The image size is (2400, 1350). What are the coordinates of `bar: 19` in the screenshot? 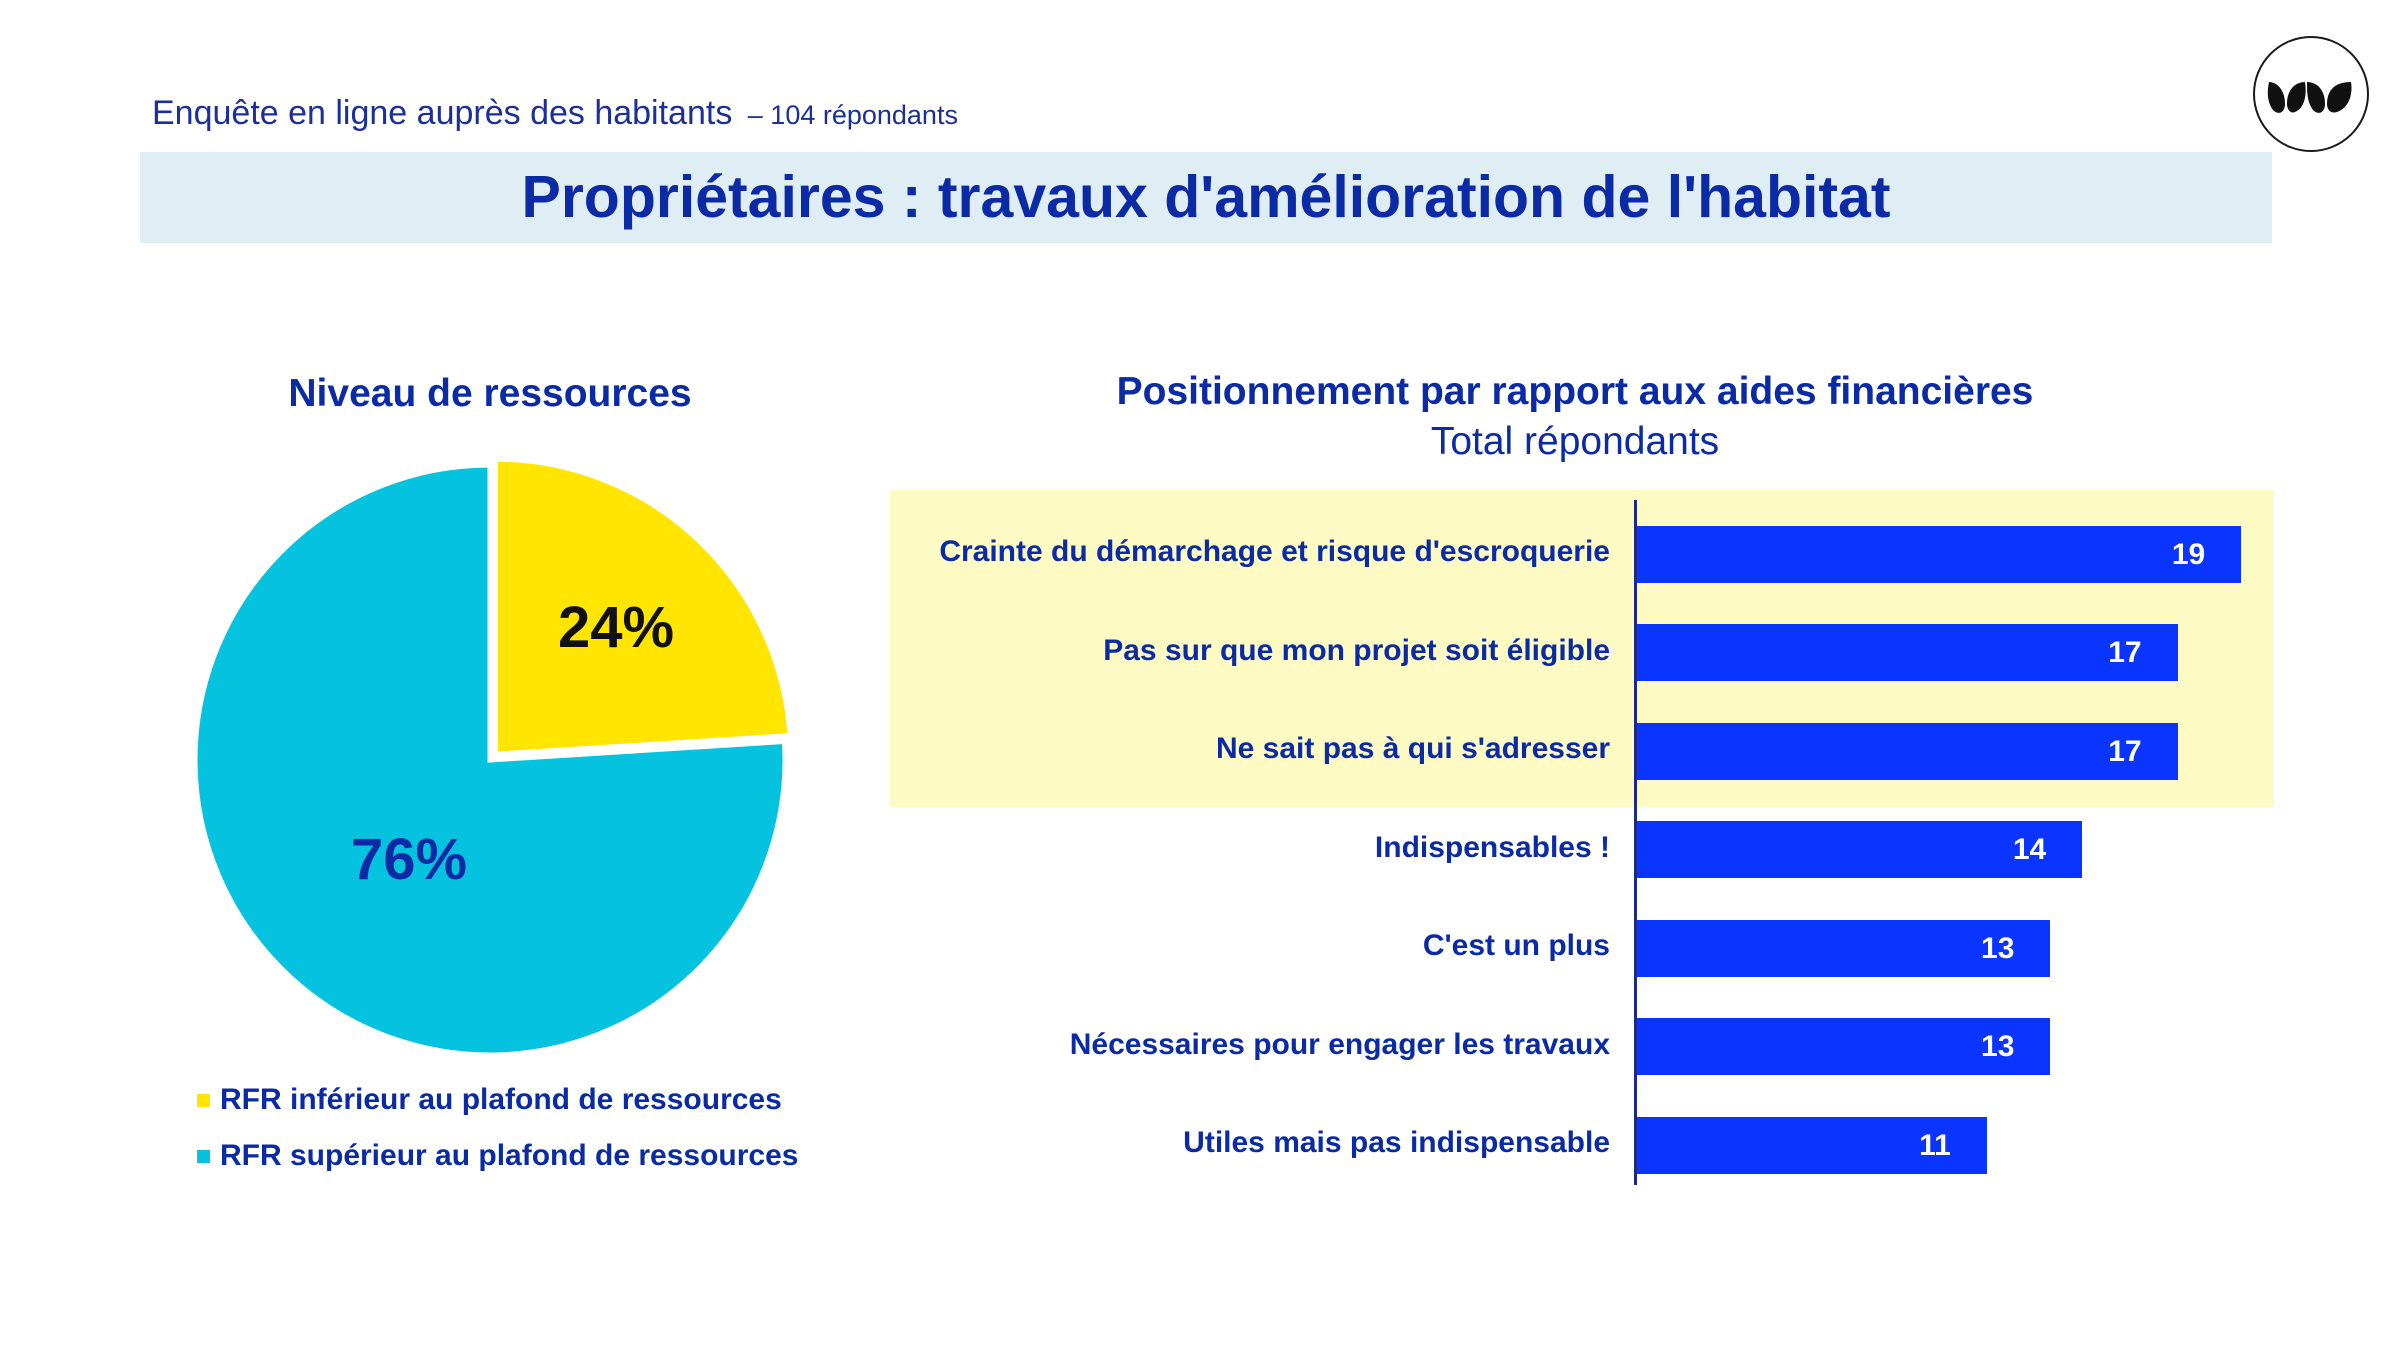 It's located at (1939, 554).